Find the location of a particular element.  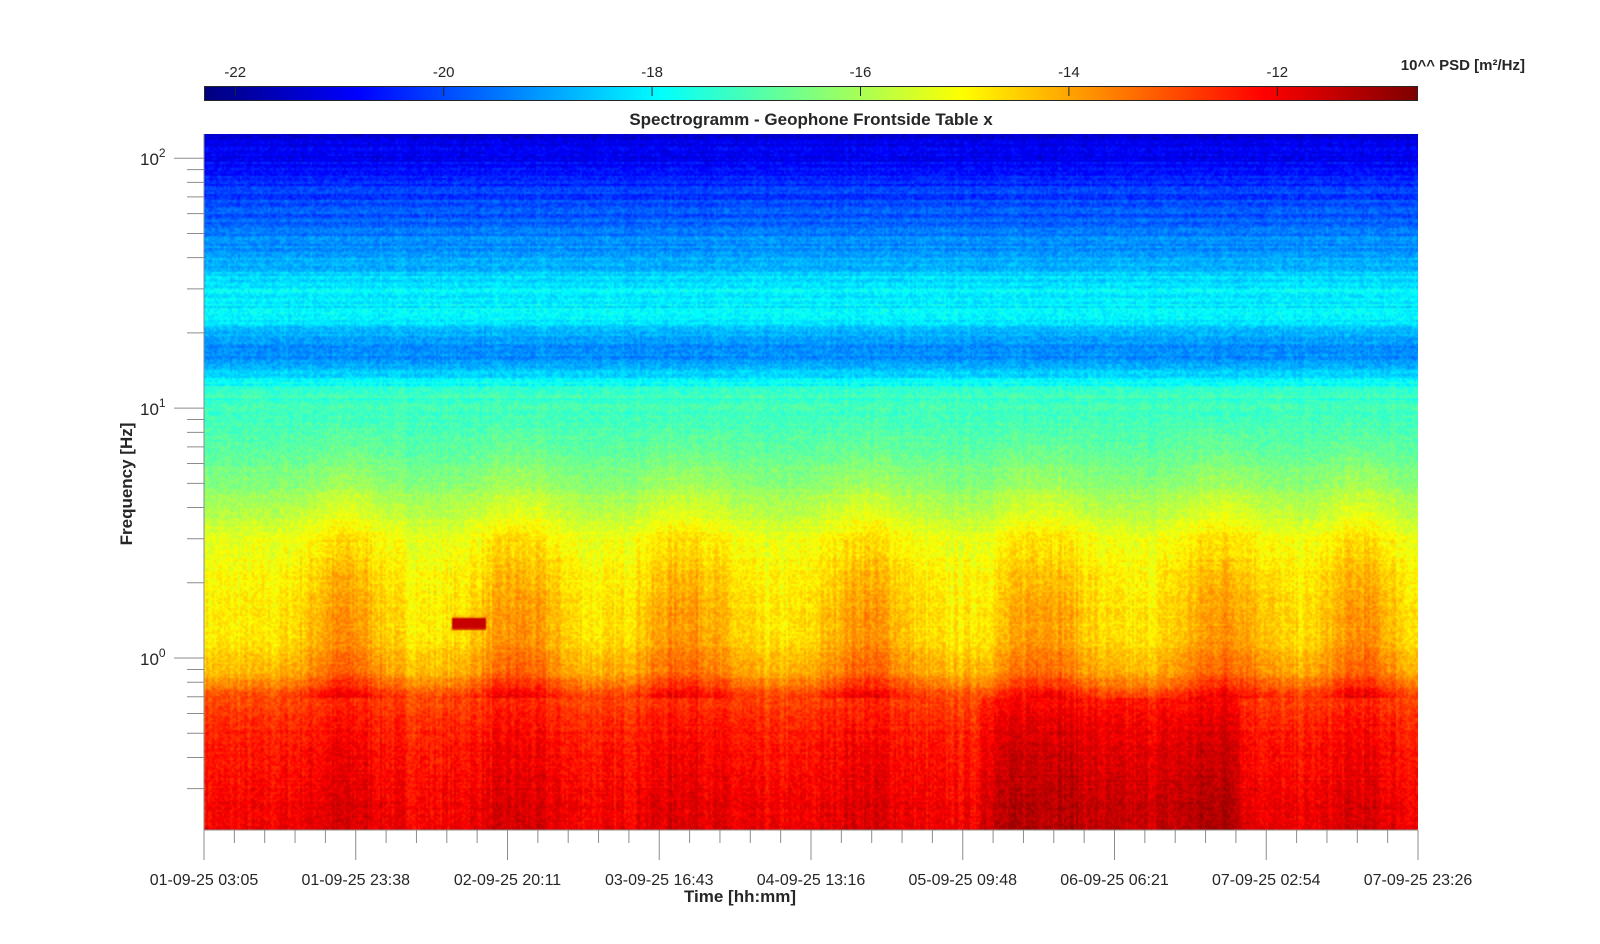

x-tick-label: 02-09-25 20:11 is located at coordinates (507, 880).